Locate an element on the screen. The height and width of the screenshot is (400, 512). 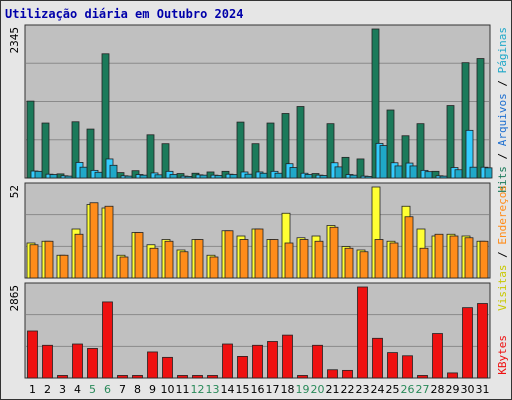
visits-bar-endereços-1 is located at coordinates (34, 261).